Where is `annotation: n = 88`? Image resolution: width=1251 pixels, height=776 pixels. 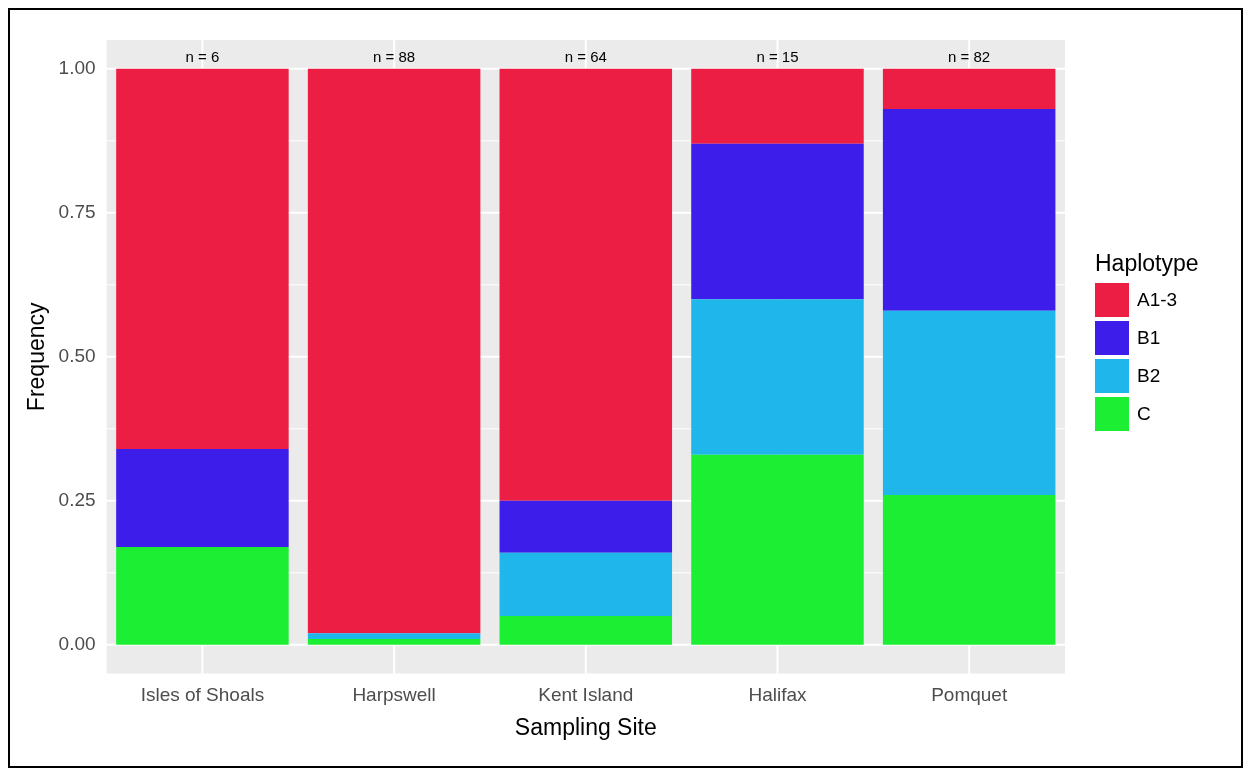
annotation: n = 88 is located at coordinates (394, 57).